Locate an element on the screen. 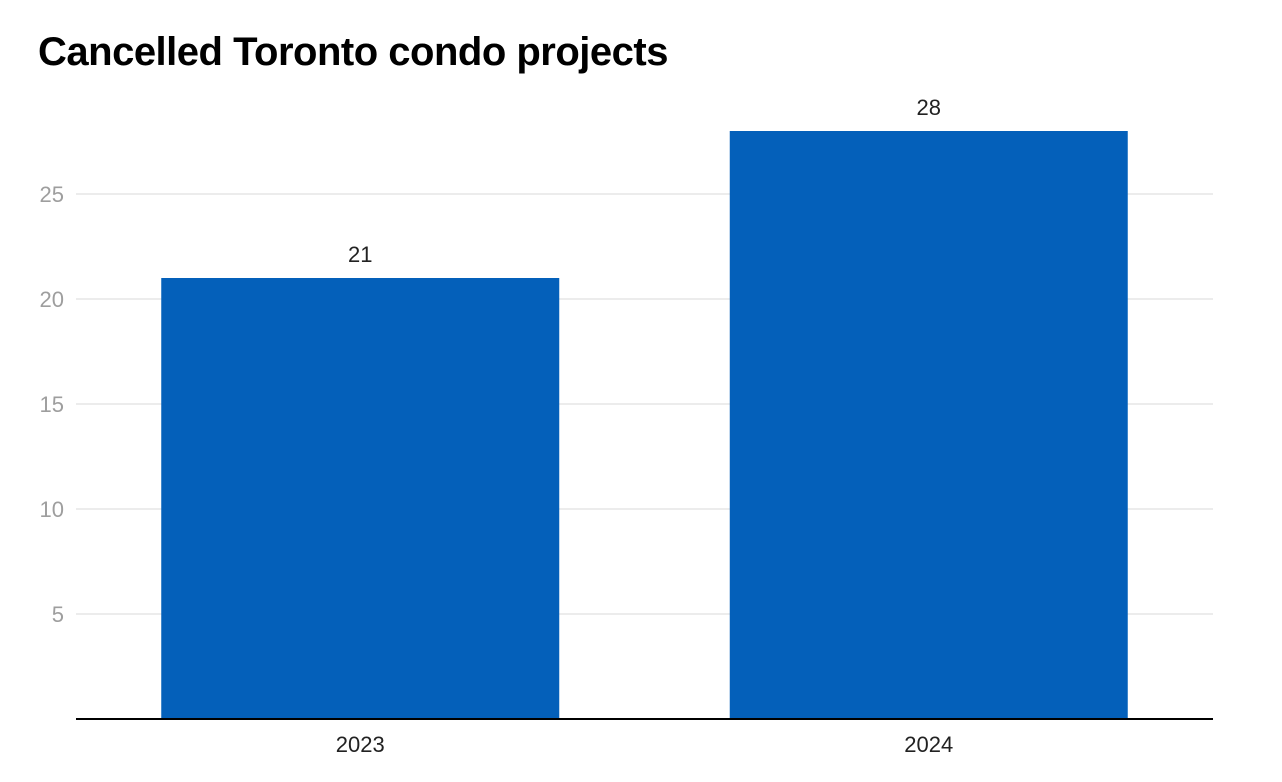  data-label: 28 is located at coordinates (929, 107).